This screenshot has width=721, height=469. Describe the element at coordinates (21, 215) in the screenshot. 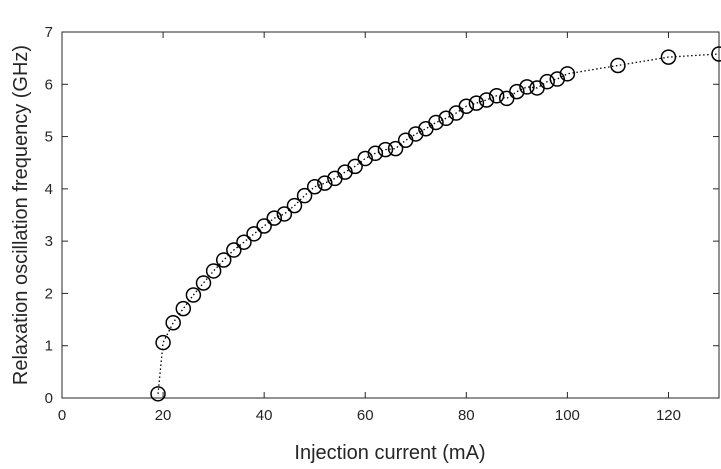

I see `y-axis-label: Relaxation oscillation frequency (GHz)` at that location.